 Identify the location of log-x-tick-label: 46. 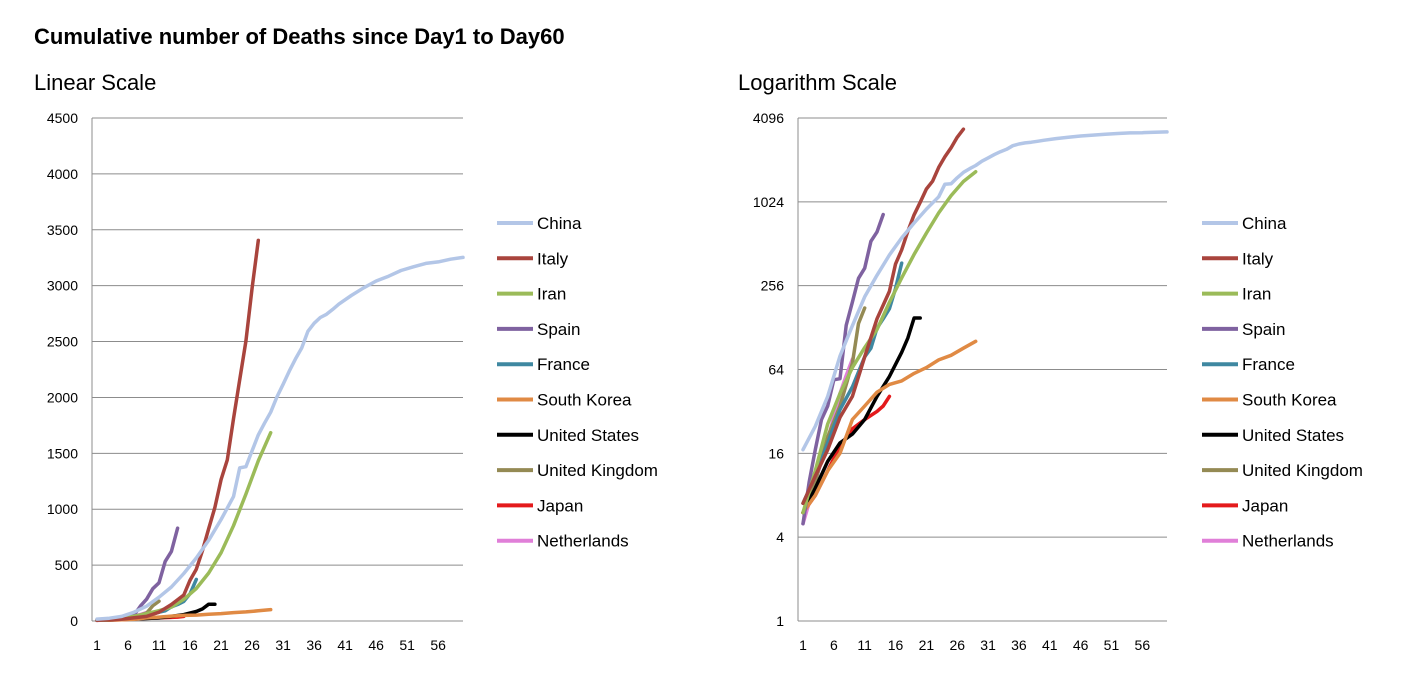
(1081, 645).